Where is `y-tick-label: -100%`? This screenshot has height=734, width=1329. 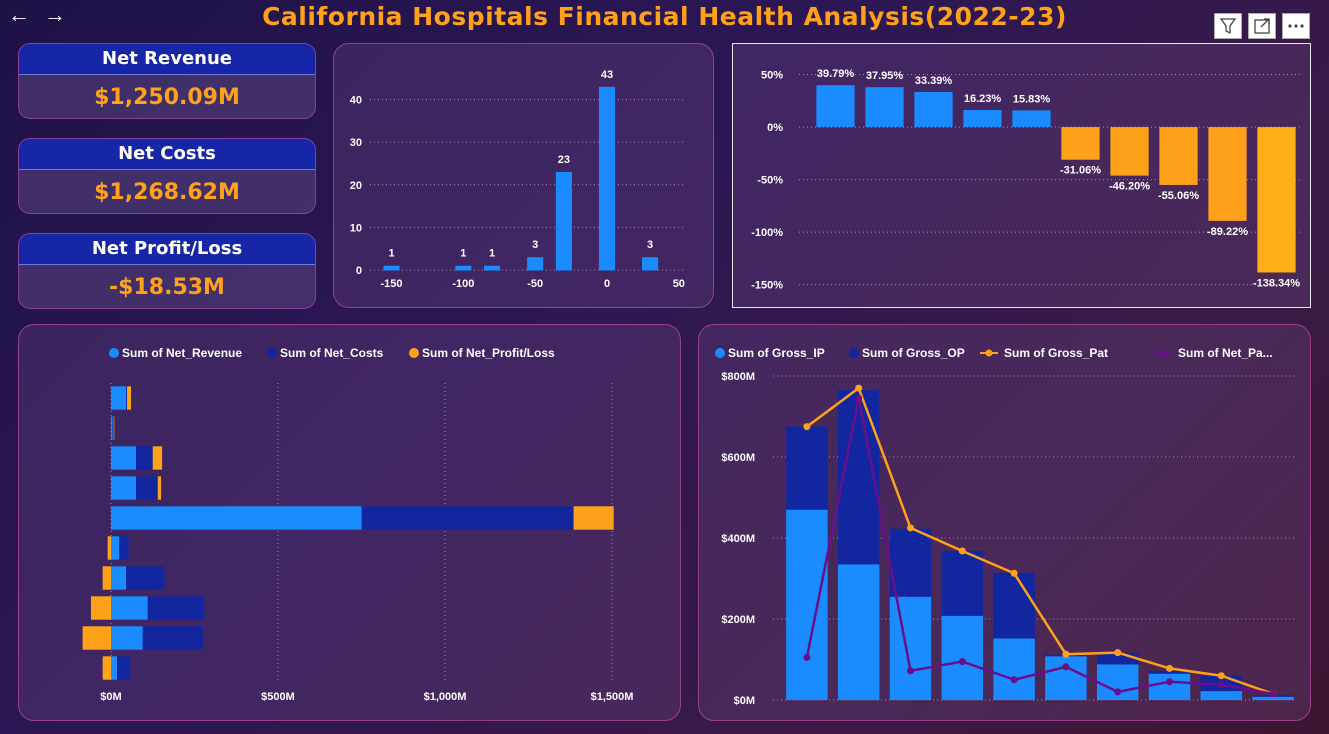
y-tick-label: -100% is located at coordinates (767, 233).